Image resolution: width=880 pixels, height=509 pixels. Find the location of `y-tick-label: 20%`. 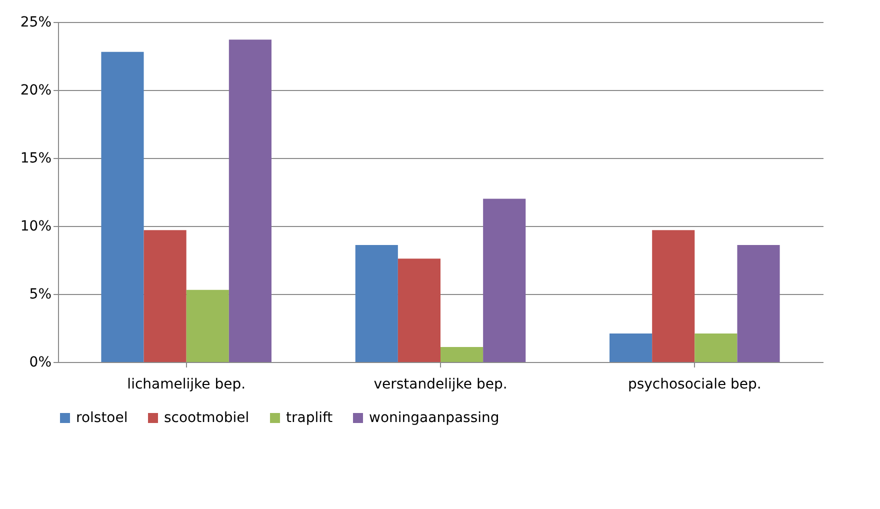

y-tick-label: 20% is located at coordinates (36, 90).